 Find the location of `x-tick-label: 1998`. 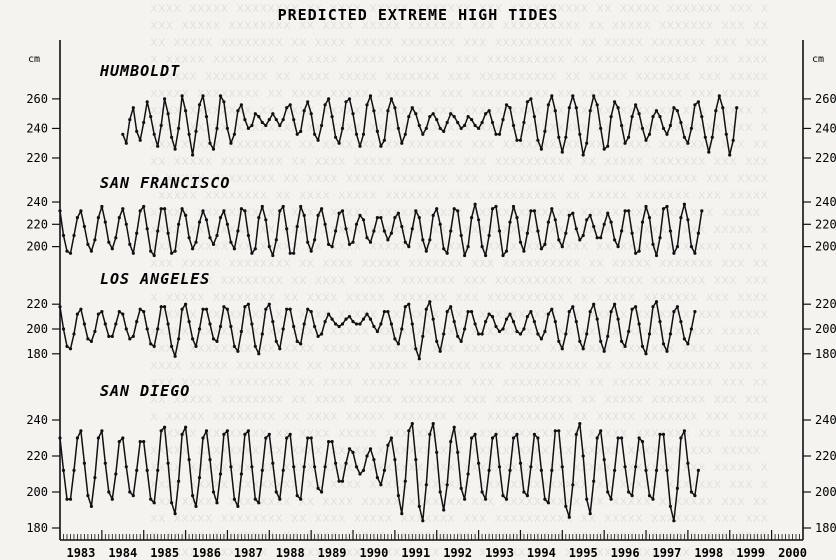

x-tick-label: 1998 is located at coordinates (708, 553).